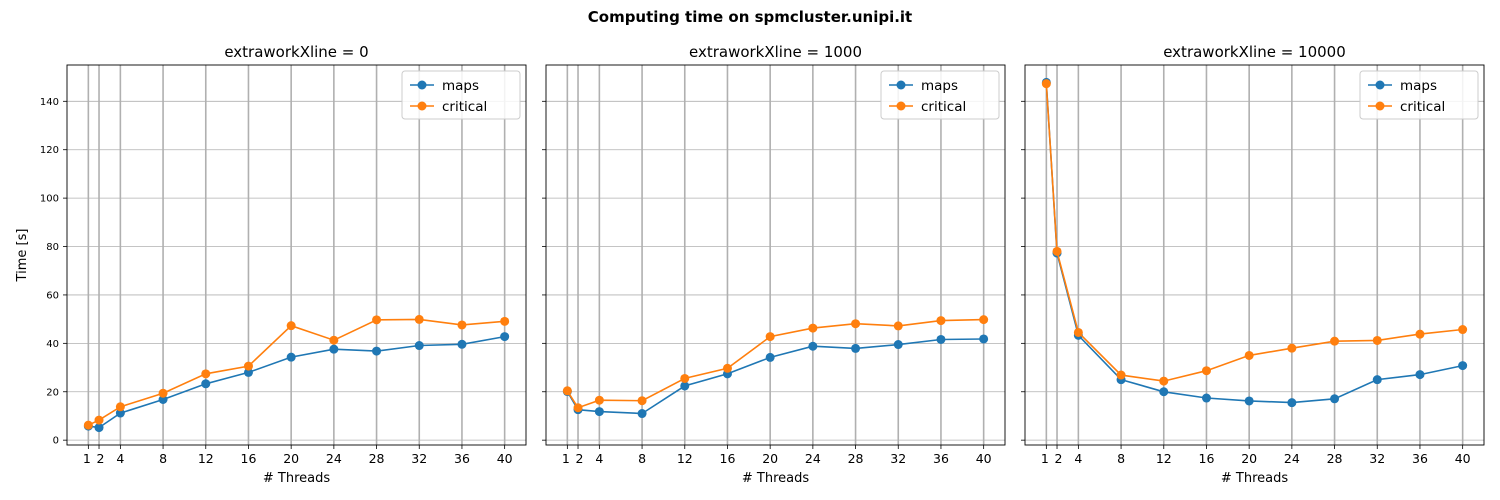 The height and width of the screenshot is (500, 1500). What do you see at coordinates (422, 106) in the screenshot?
I see `legend-marker-critical` at bounding box center [422, 106].